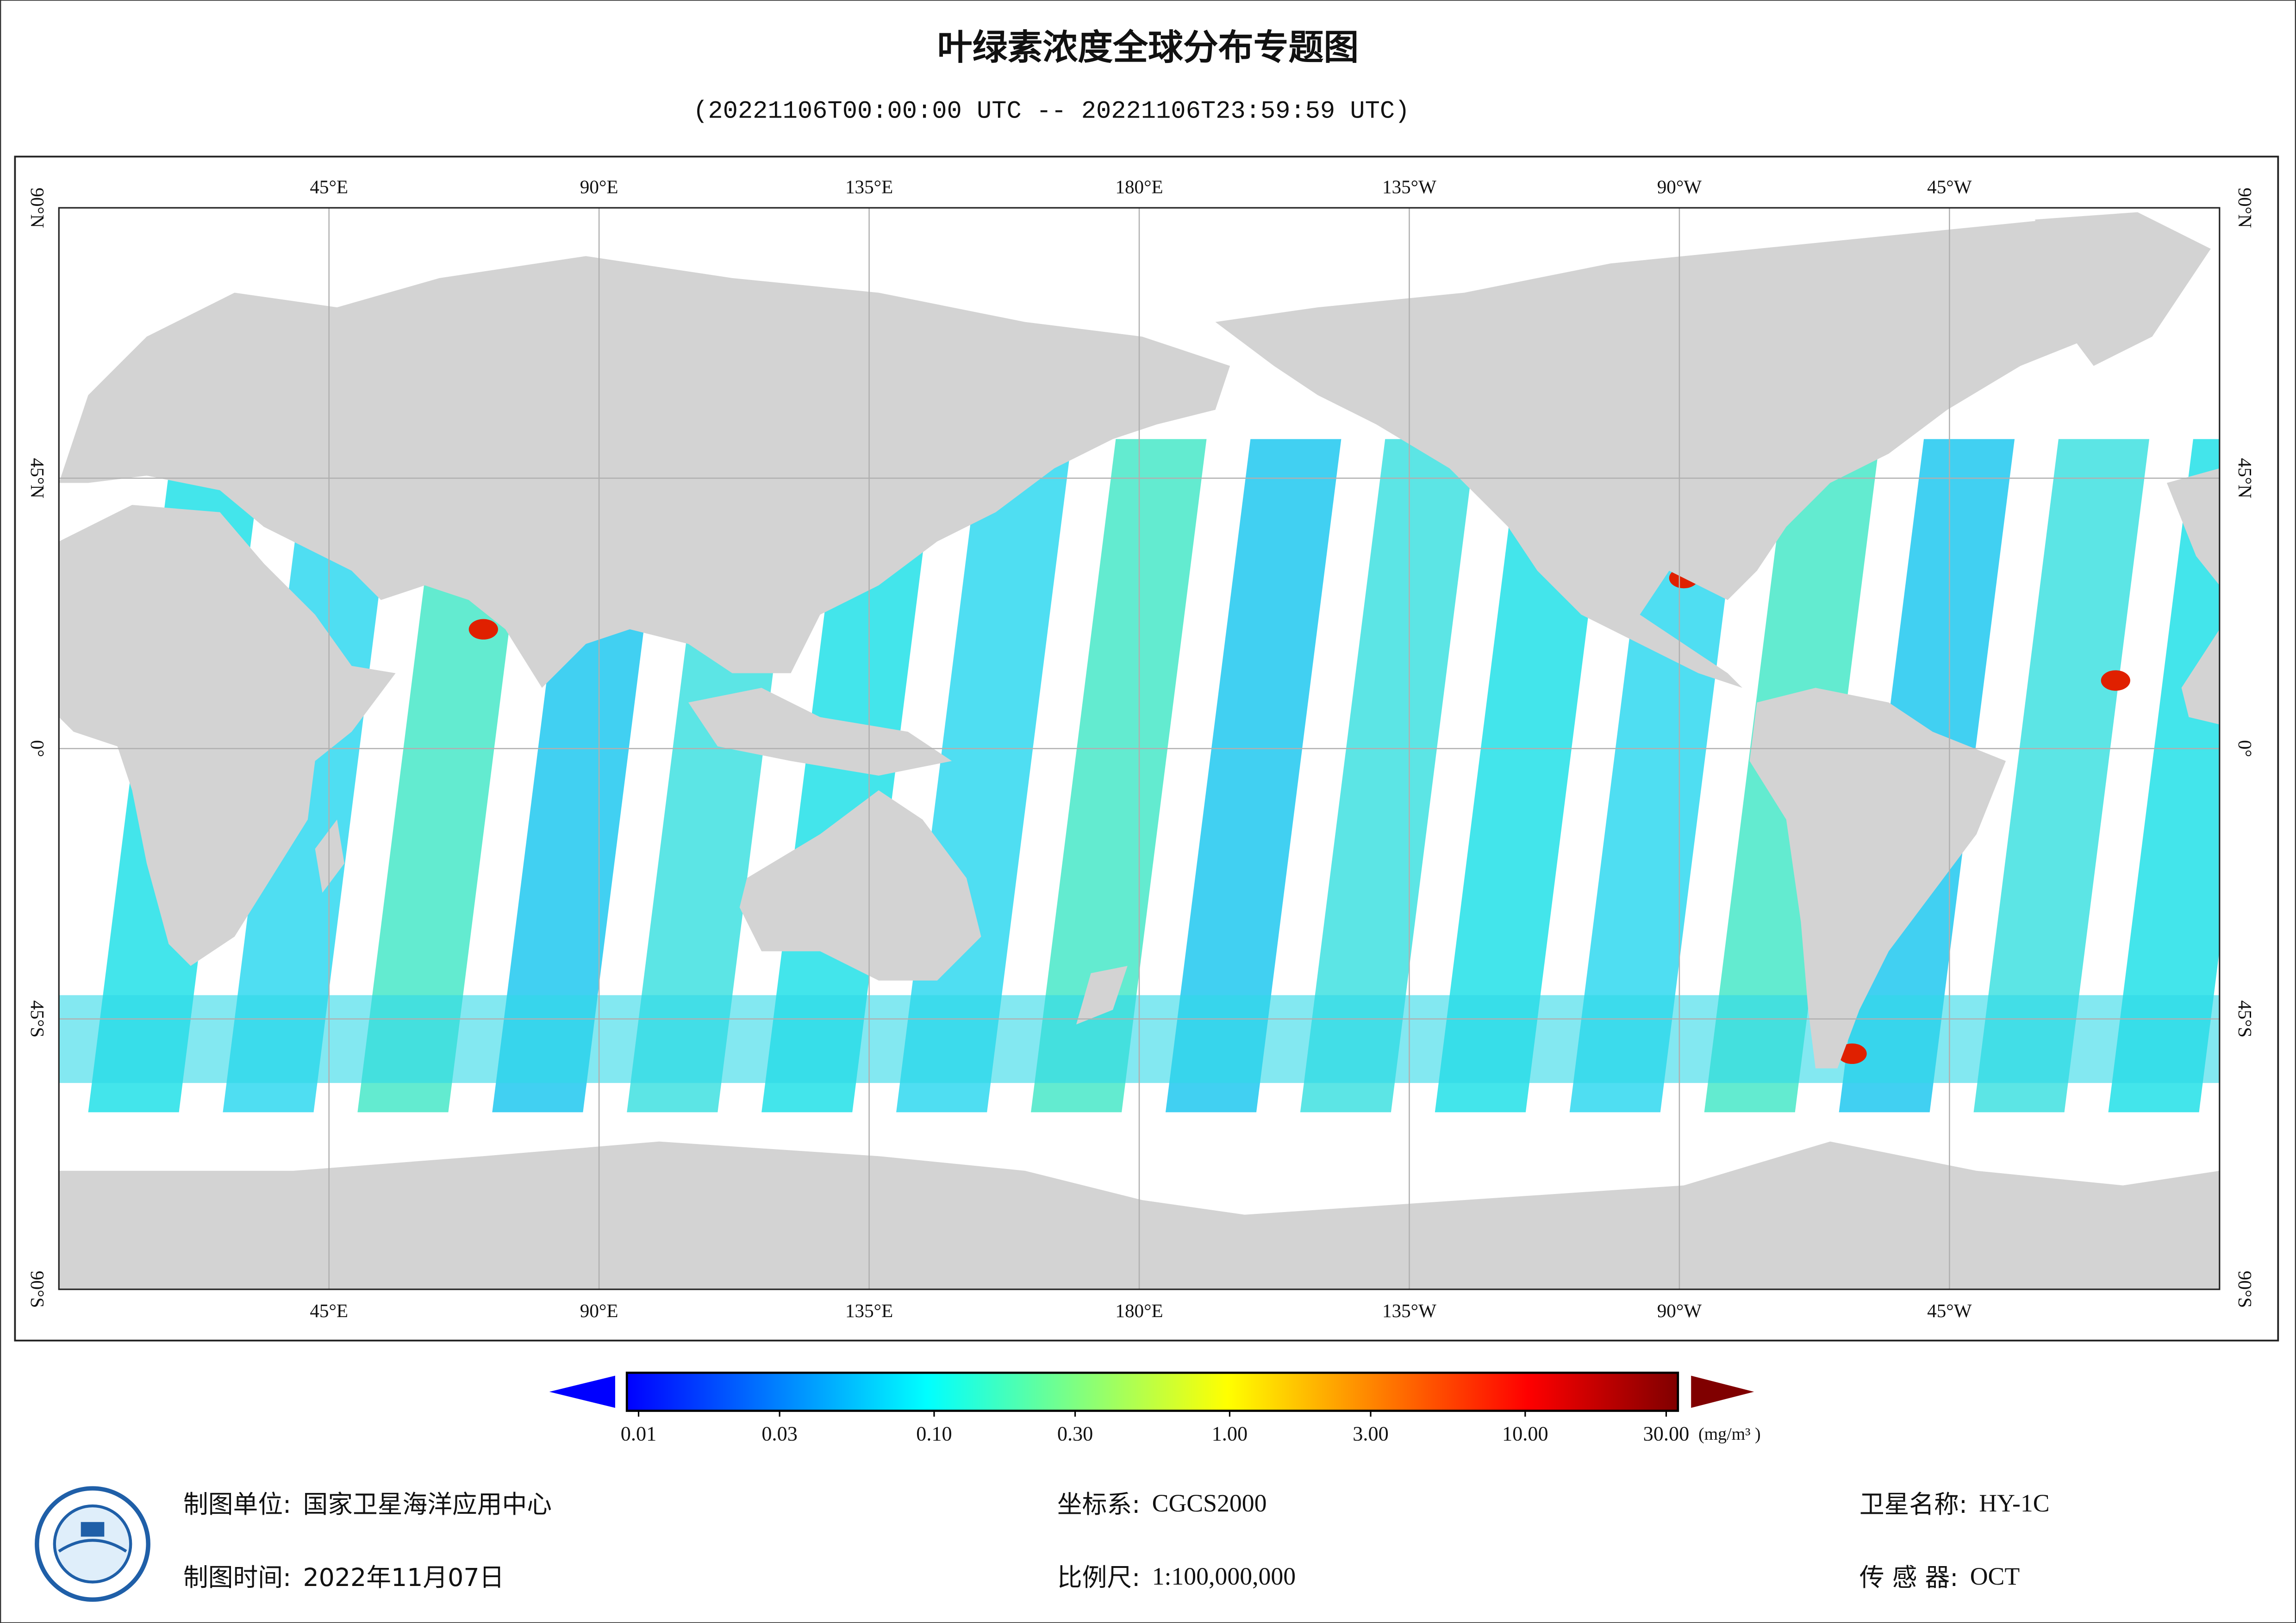  I want to click on lat-label-left: 90°N, so click(37, 207).